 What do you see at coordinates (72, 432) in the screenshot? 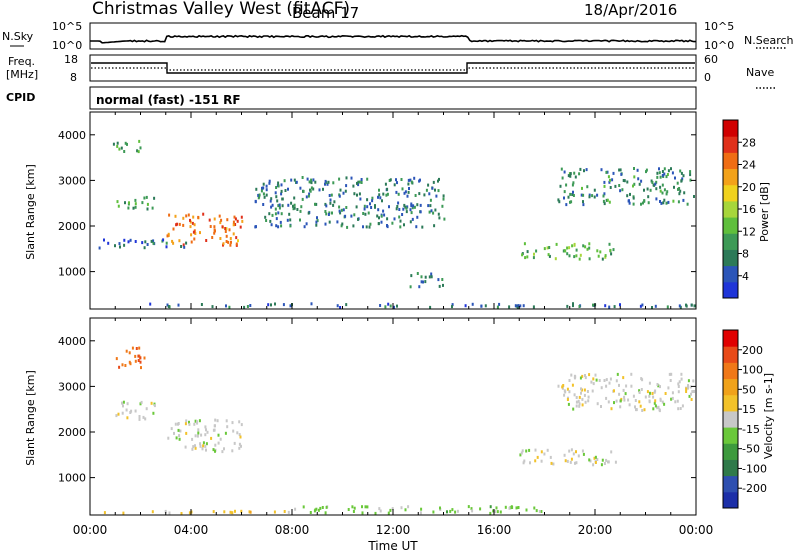
I see `y-tick-label: 2000` at bounding box center [72, 432].